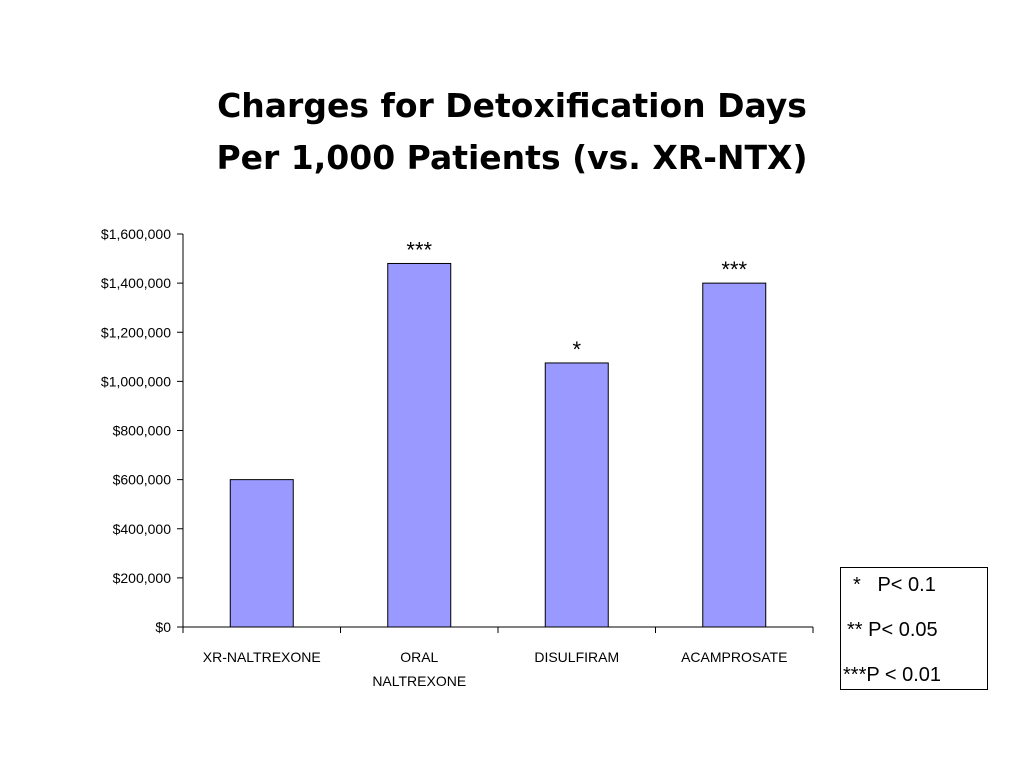 The height and width of the screenshot is (768, 1024). What do you see at coordinates (163, 627) in the screenshot?
I see `y-tick-label: $0` at bounding box center [163, 627].